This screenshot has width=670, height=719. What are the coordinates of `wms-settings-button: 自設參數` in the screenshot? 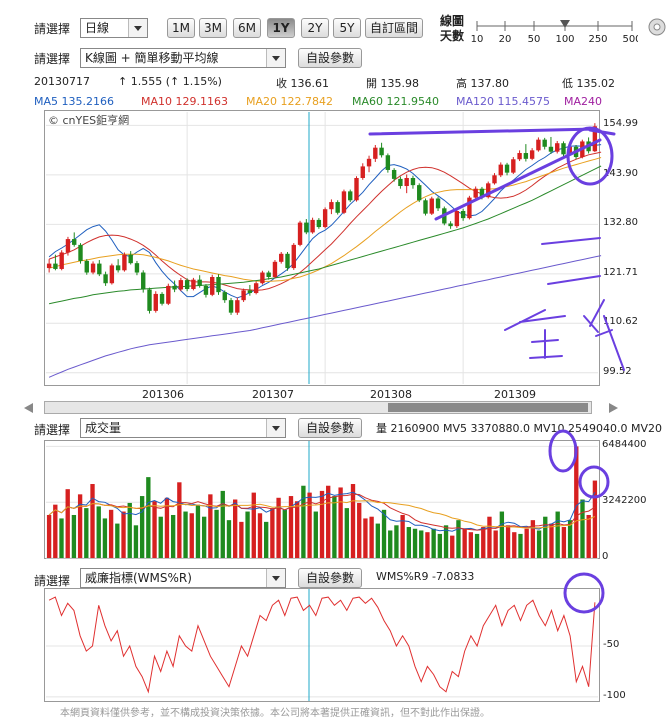 It's located at (330, 578).